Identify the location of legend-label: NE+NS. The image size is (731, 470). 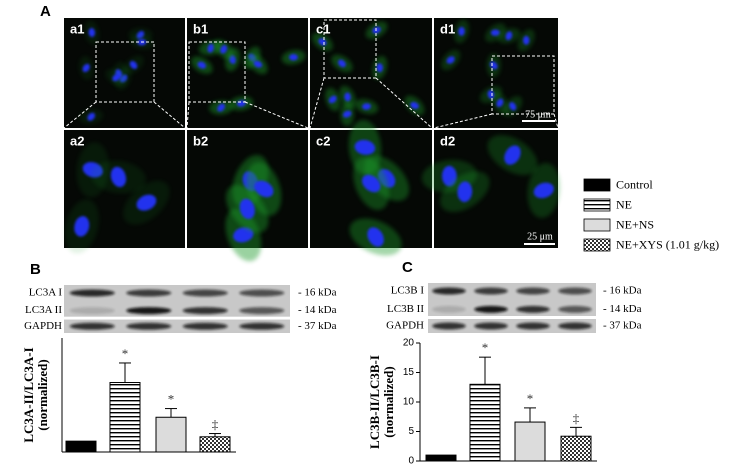
(635, 224).